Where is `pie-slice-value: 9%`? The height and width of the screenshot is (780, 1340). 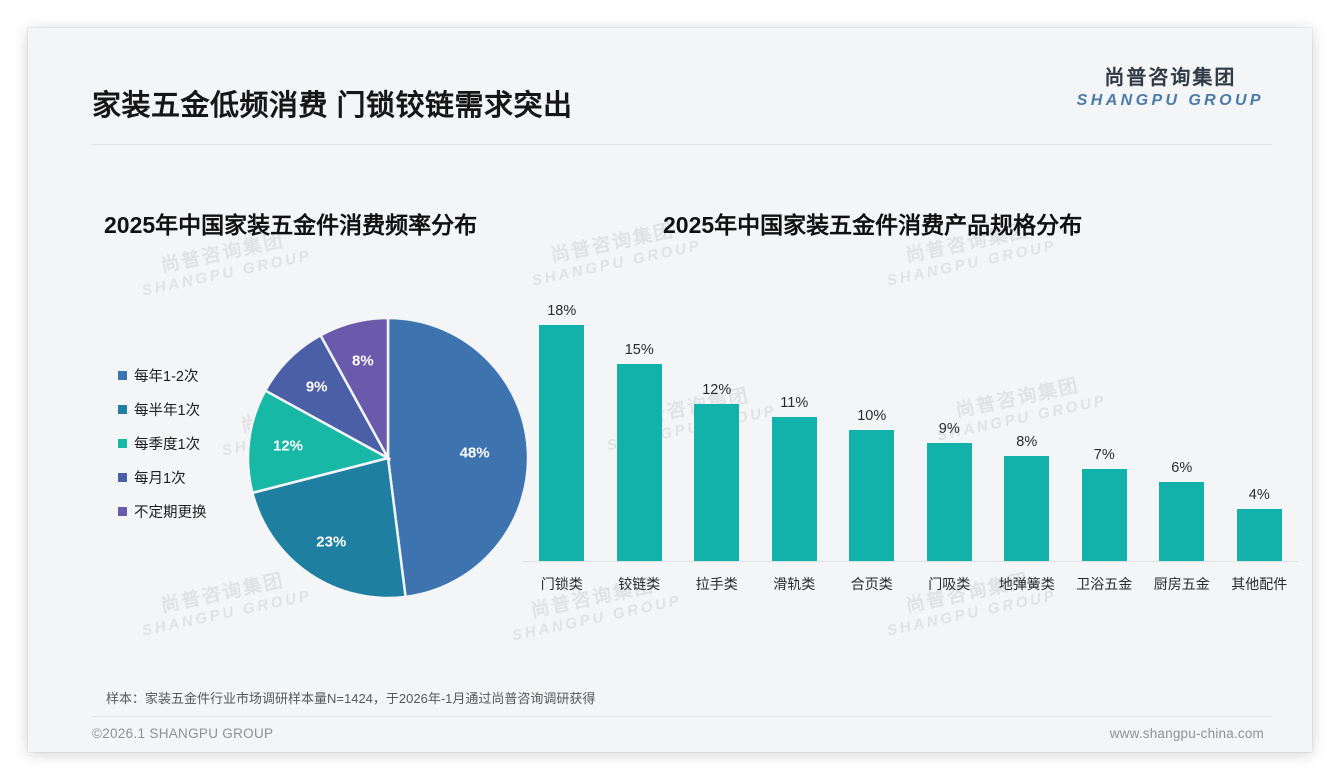 pie-slice-value: 9% is located at coordinates (317, 387).